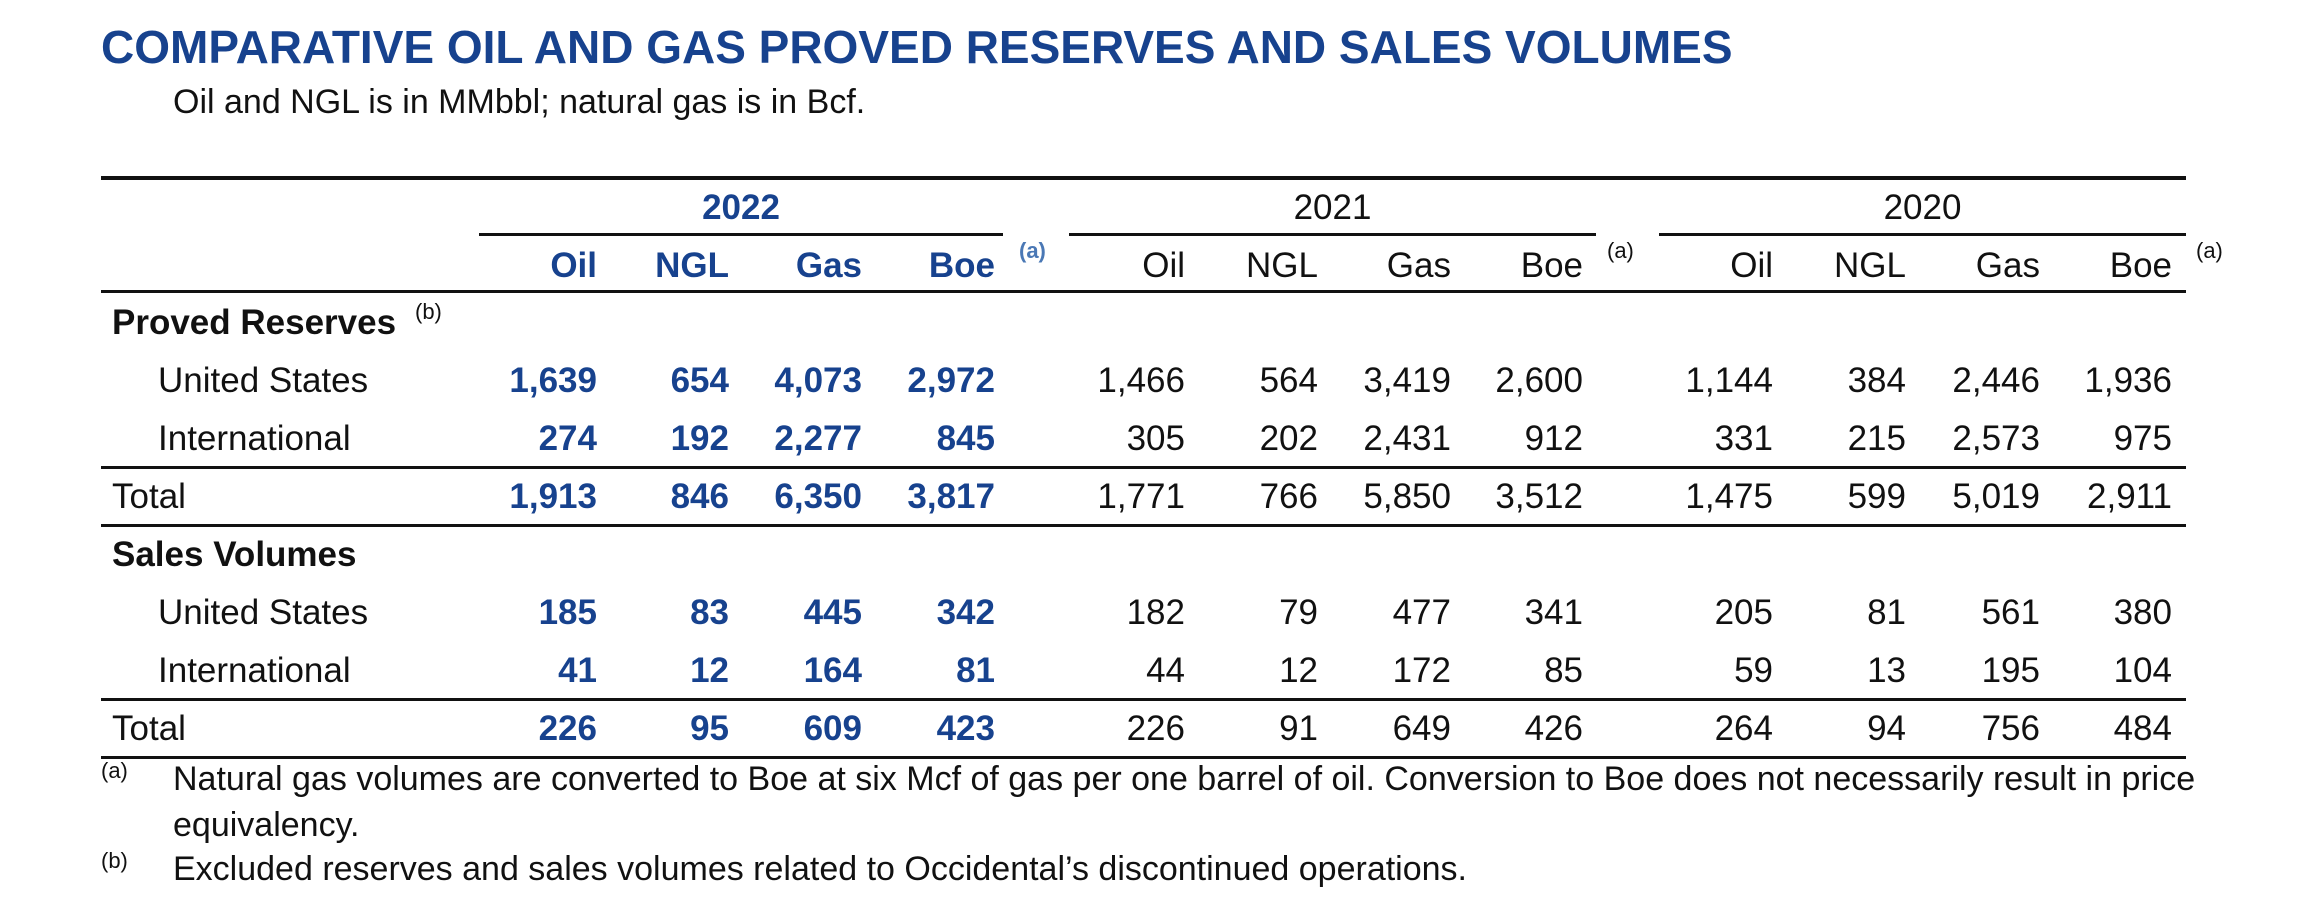 The image size is (2317, 913). What do you see at coordinates (428, 311) in the screenshot?
I see `footnote-marker-ref: (b)` at bounding box center [428, 311].